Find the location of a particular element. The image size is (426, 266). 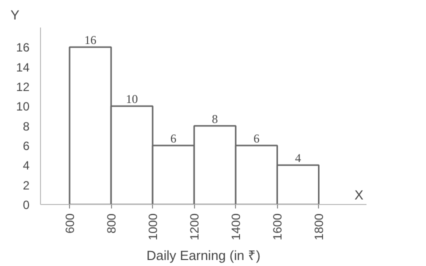

x-axis-title: Daily Earning (in ₹) is located at coordinates (203, 256).